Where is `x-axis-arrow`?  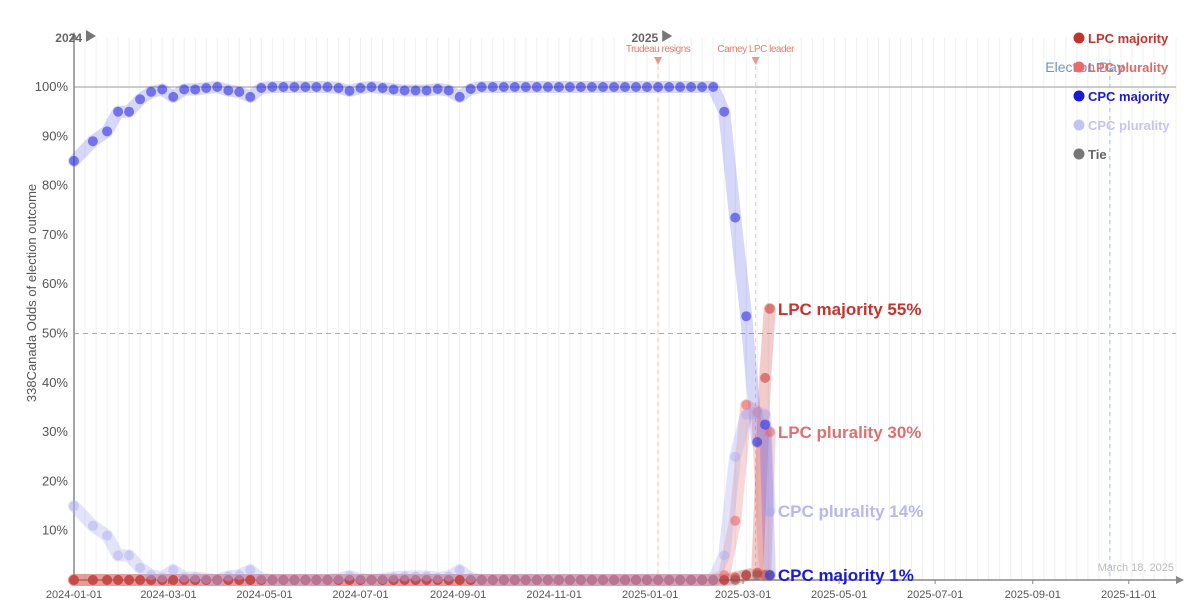 x-axis-arrow is located at coordinates (1180, 580).